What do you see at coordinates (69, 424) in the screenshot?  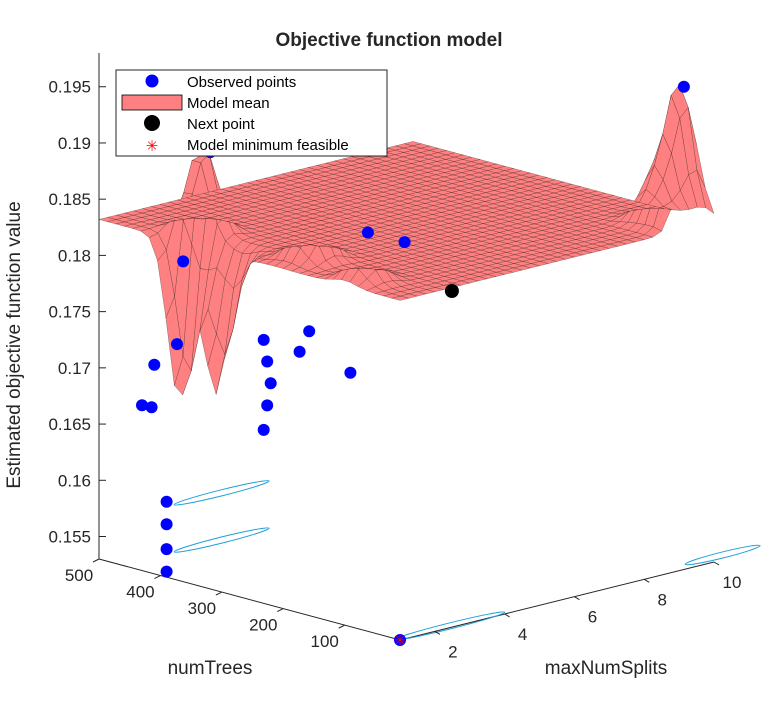 I see `z-tick-label: 0.165` at bounding box center [69, 424].